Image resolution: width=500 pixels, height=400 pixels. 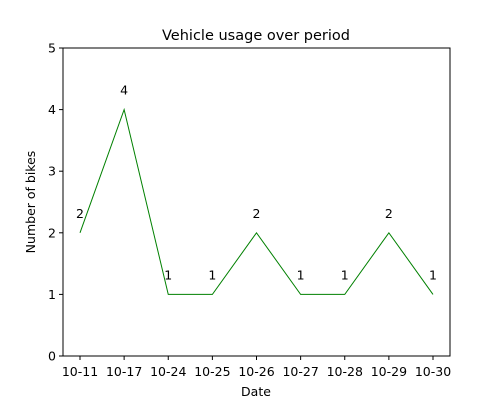 What do you see at coordinates (345, 371) in the screenshot?
I see `x-tick-label: 10-28` at bounding box center [345, 371].